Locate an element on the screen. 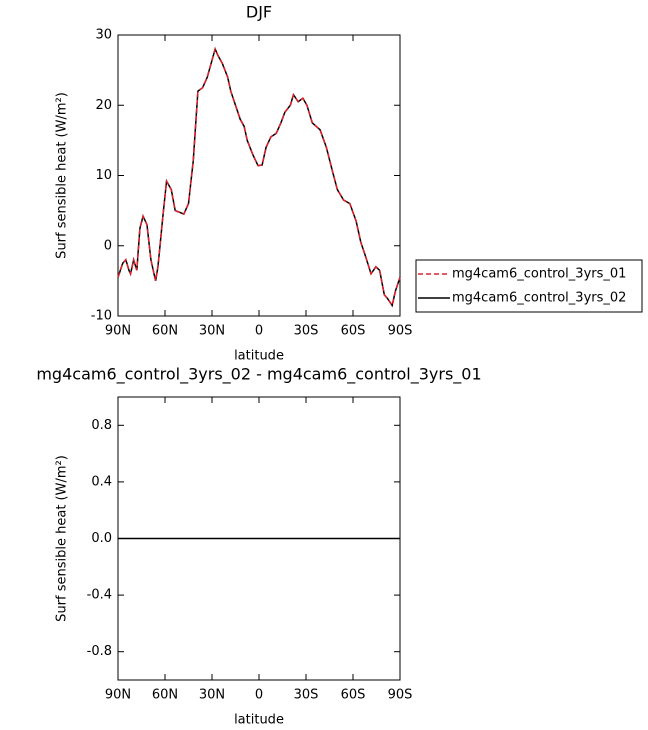  y-tick-label: -0.4 is located at coordinates (99, 595).